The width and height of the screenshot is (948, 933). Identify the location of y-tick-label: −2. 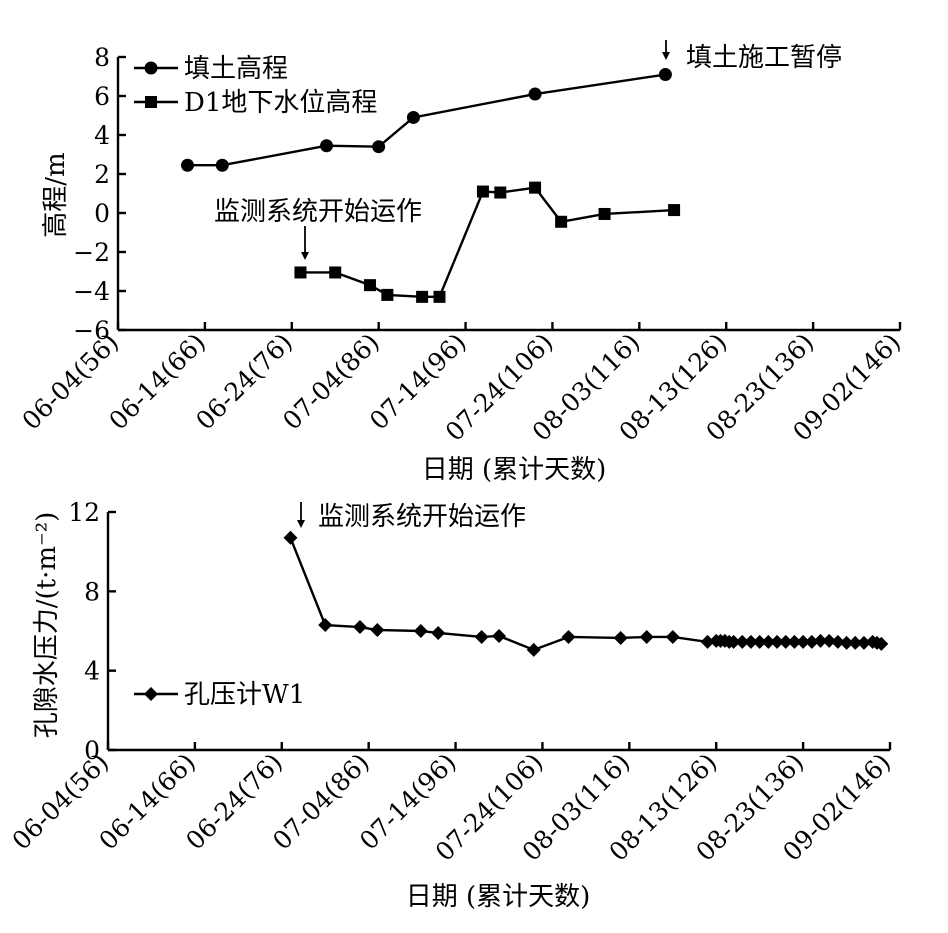
(91, 252).